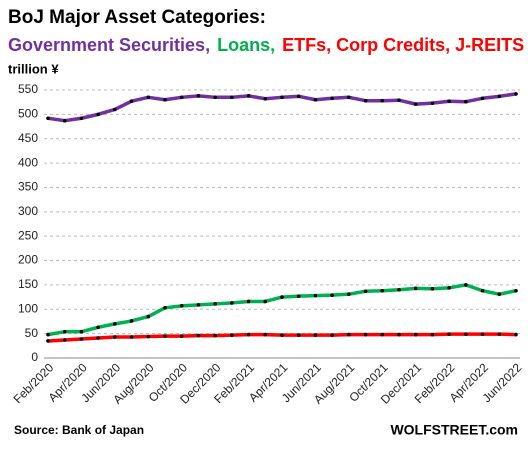 The width and height of the screenshot is (528, 450). Describe the element at coordinates (28, 211) in the screenshot. I see `y-tick-label: 300` at that location.